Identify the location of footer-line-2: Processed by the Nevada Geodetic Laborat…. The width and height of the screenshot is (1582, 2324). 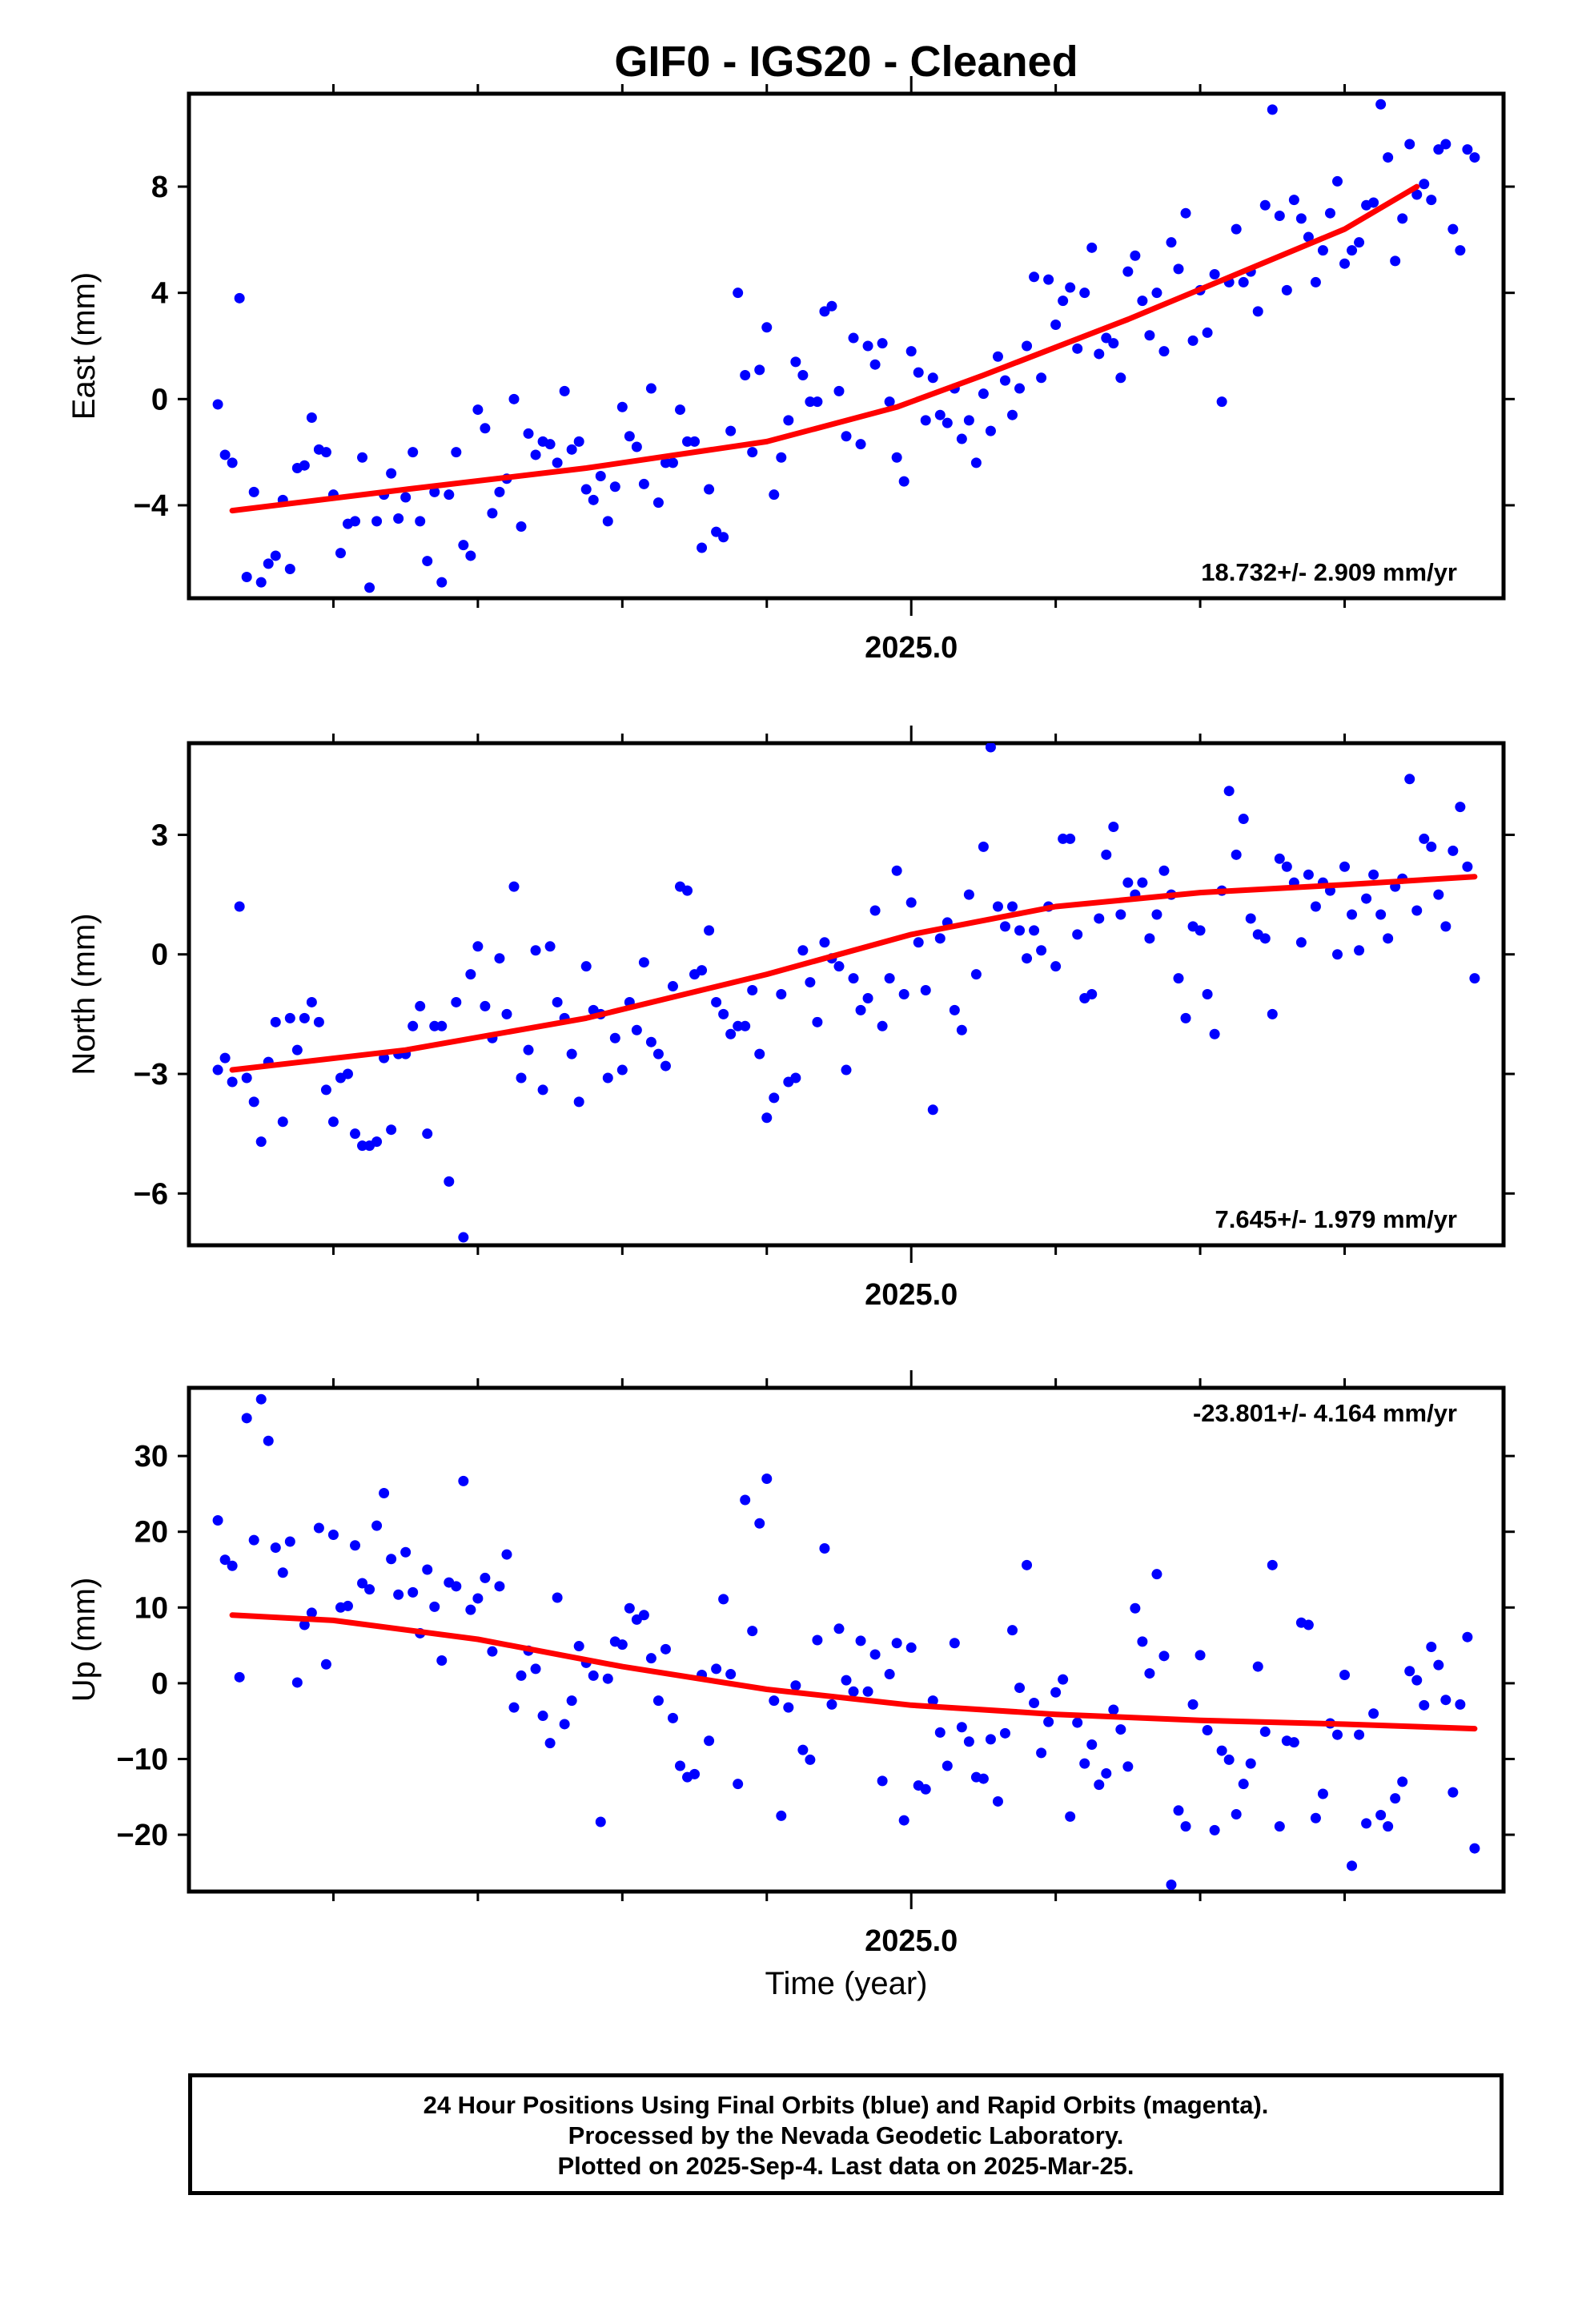
(846, 2135).